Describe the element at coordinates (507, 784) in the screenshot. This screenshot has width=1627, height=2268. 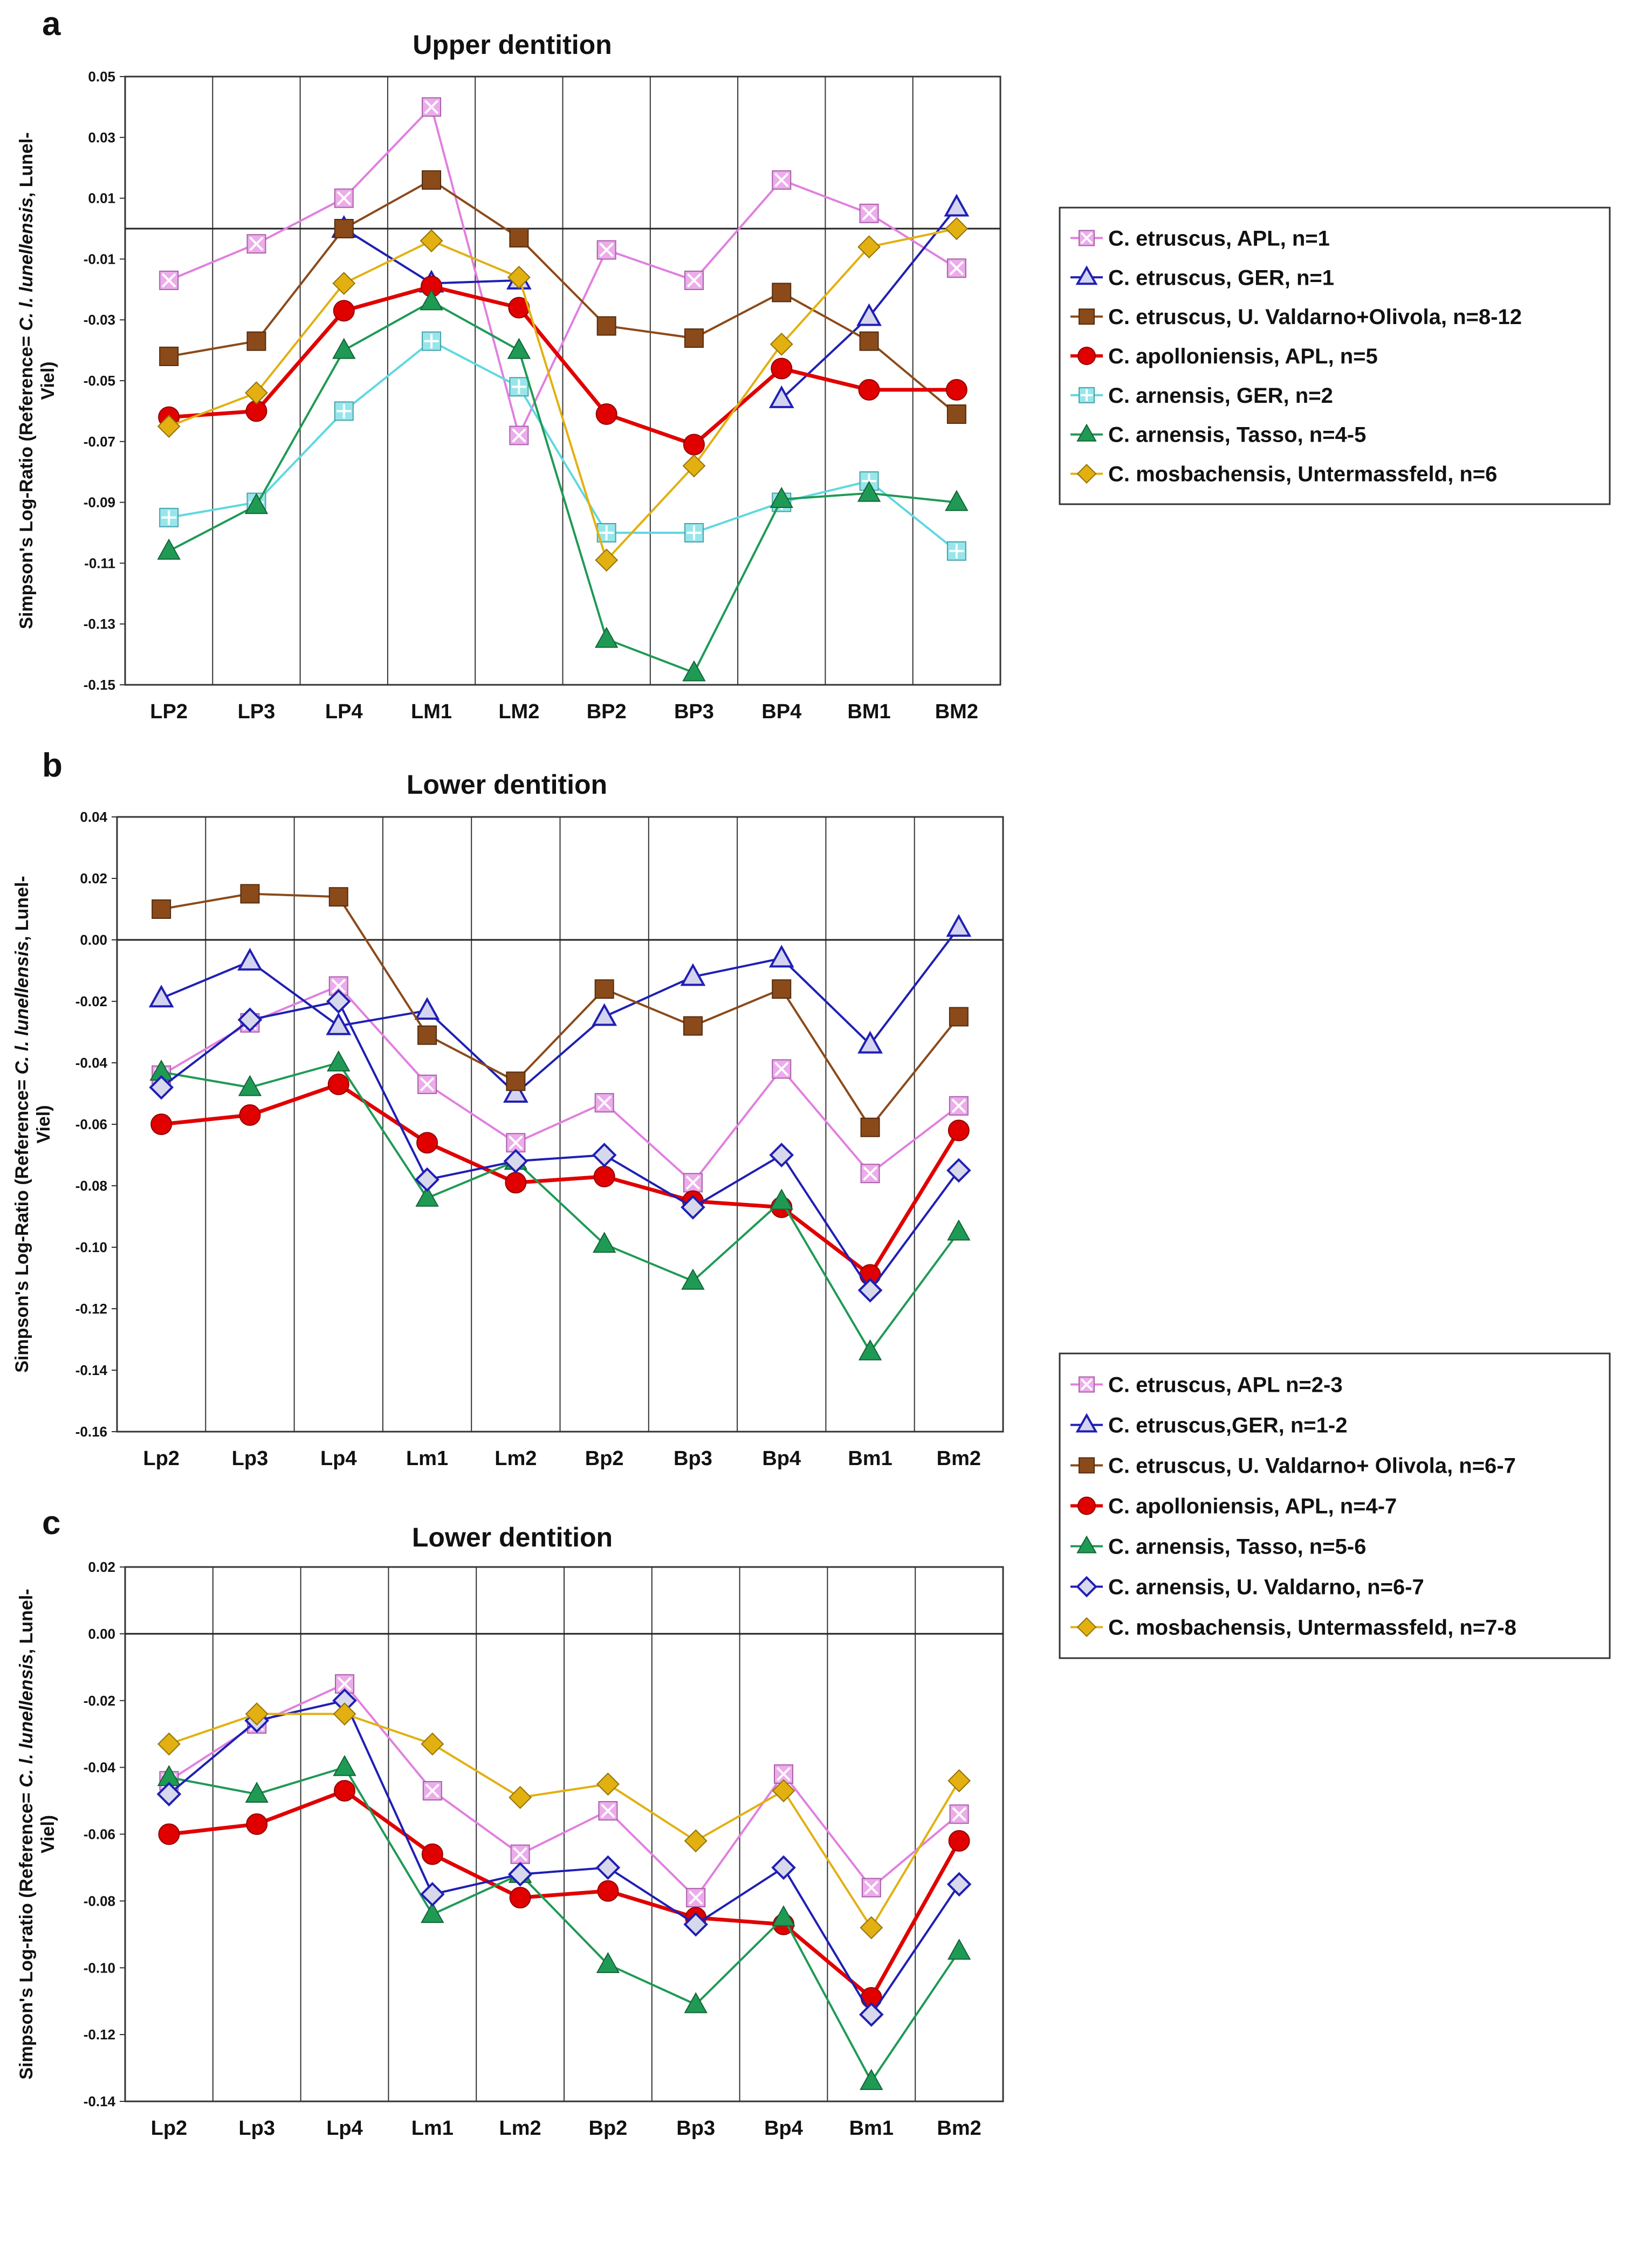
I see `chart-title: Lower dentition` at that location.